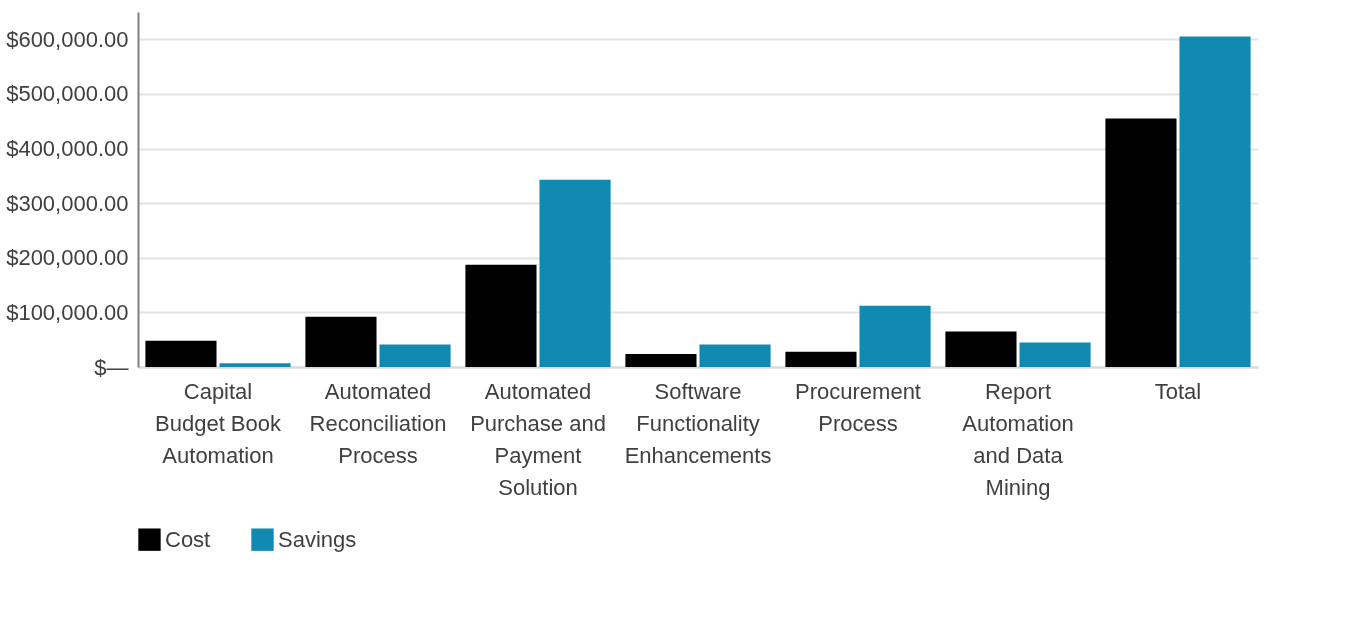  Describe the element at coordinates (67, 94) in the screenshot. I see `y-tick-label: $500,000.00` at that location.